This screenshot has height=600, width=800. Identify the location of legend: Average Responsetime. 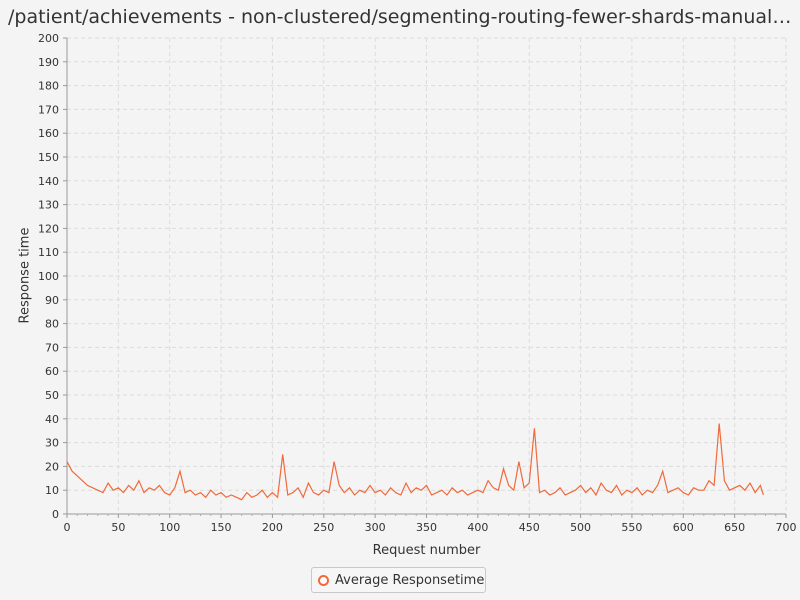
(398, 580).